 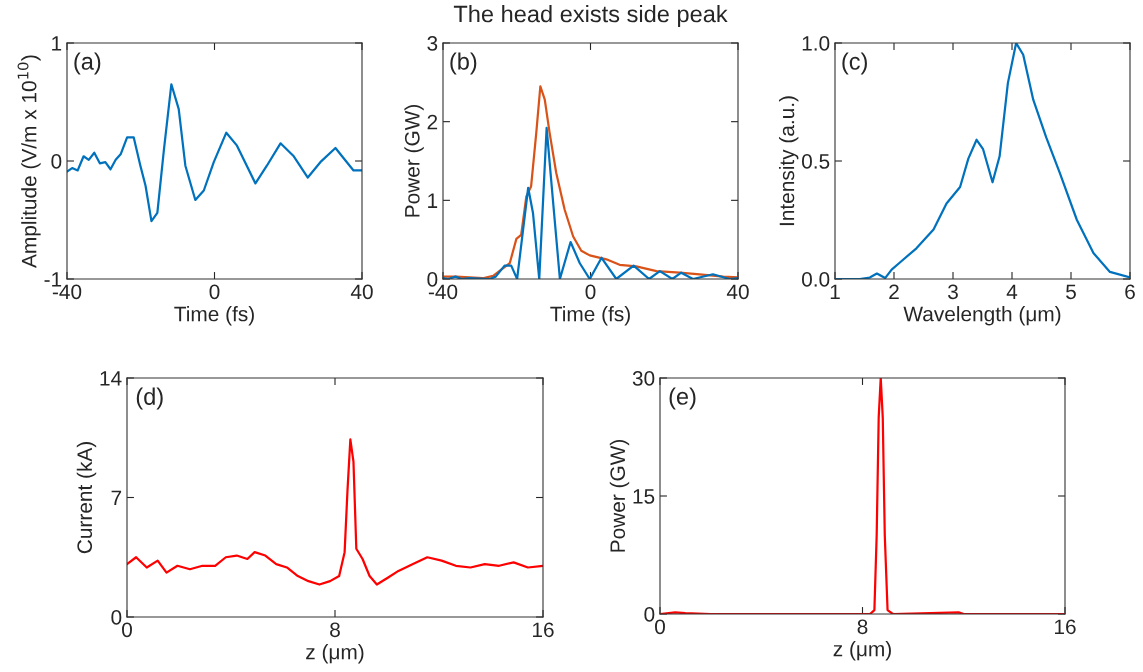 I want to click on y-tick-label: 2, so click(x=432, y=122).